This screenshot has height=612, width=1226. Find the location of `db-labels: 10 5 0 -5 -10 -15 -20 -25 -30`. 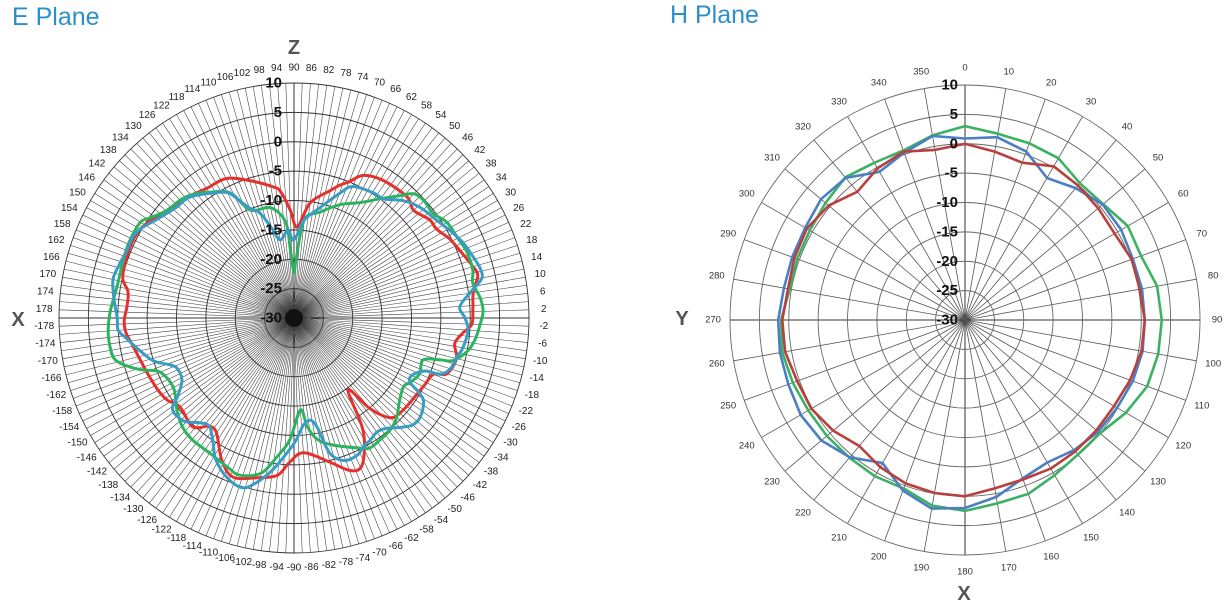

db-labels: 10 5 0 -5 -10 -15 -20 -25 -30 is located at coordinates (271, 201).